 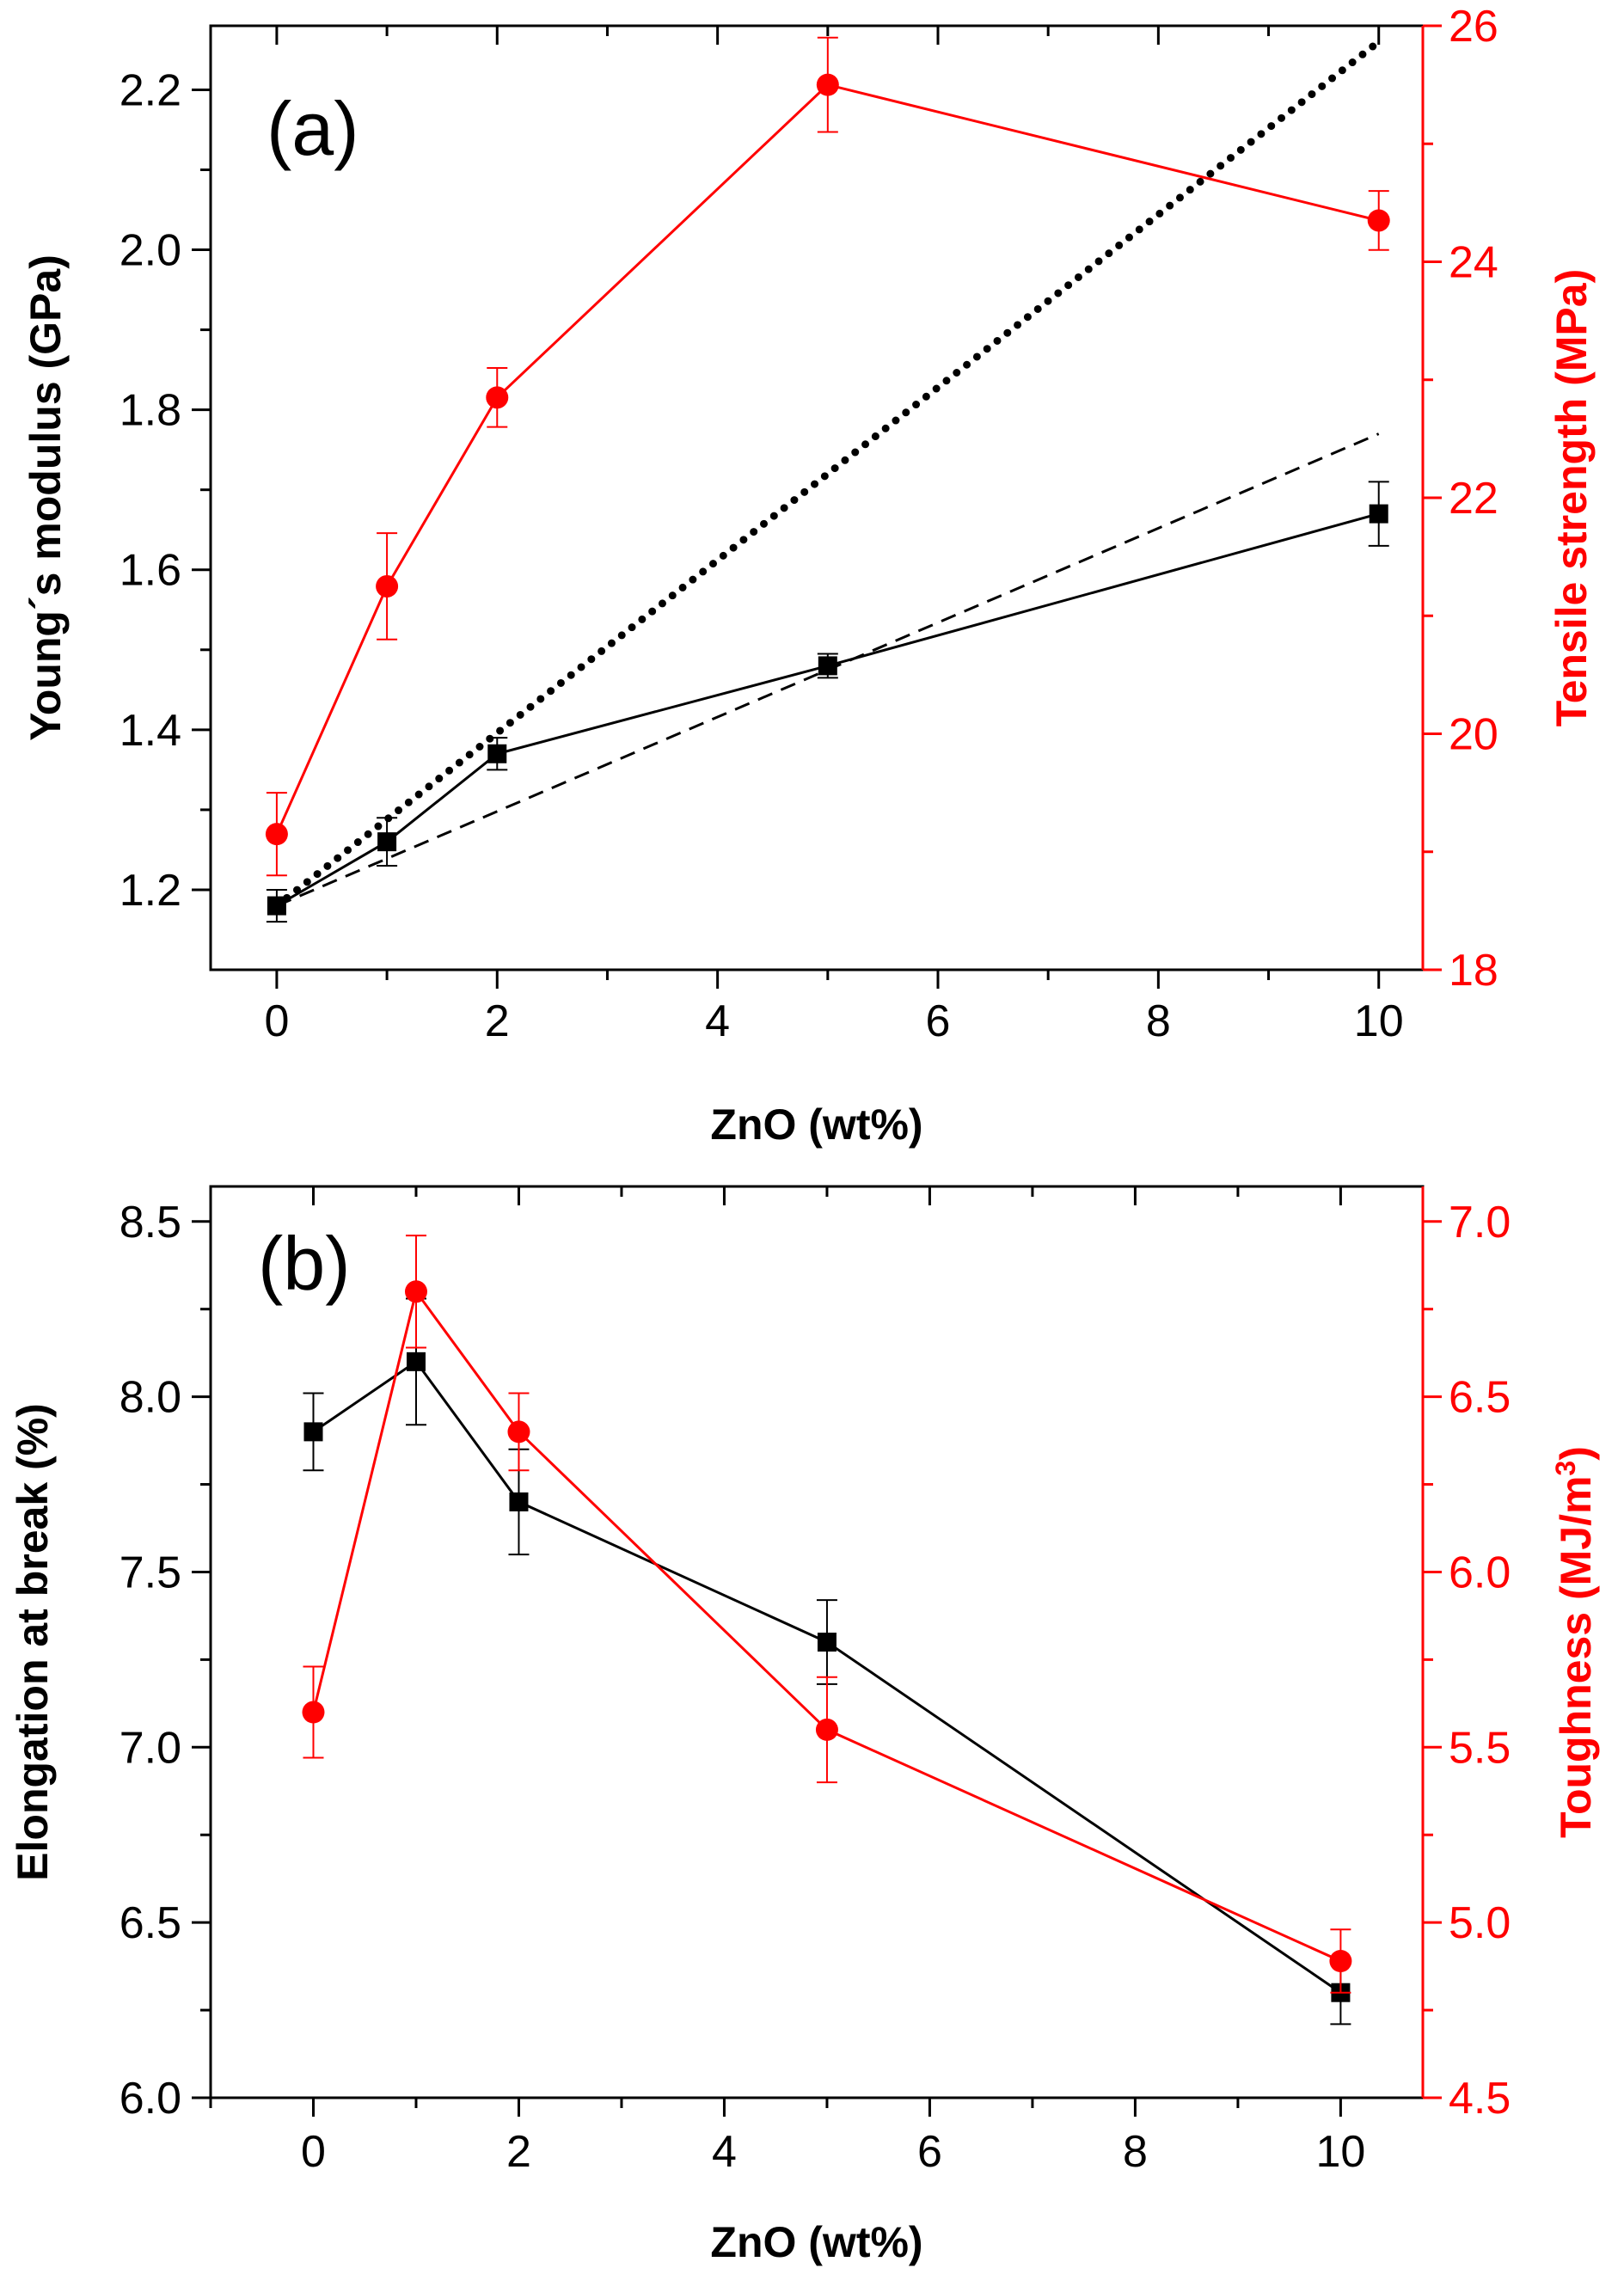 What do you see at coordinates (150, 2099) in the screenshot?
I see `y-left-tick-label: 6.0` at bounding box center [150, 2099].